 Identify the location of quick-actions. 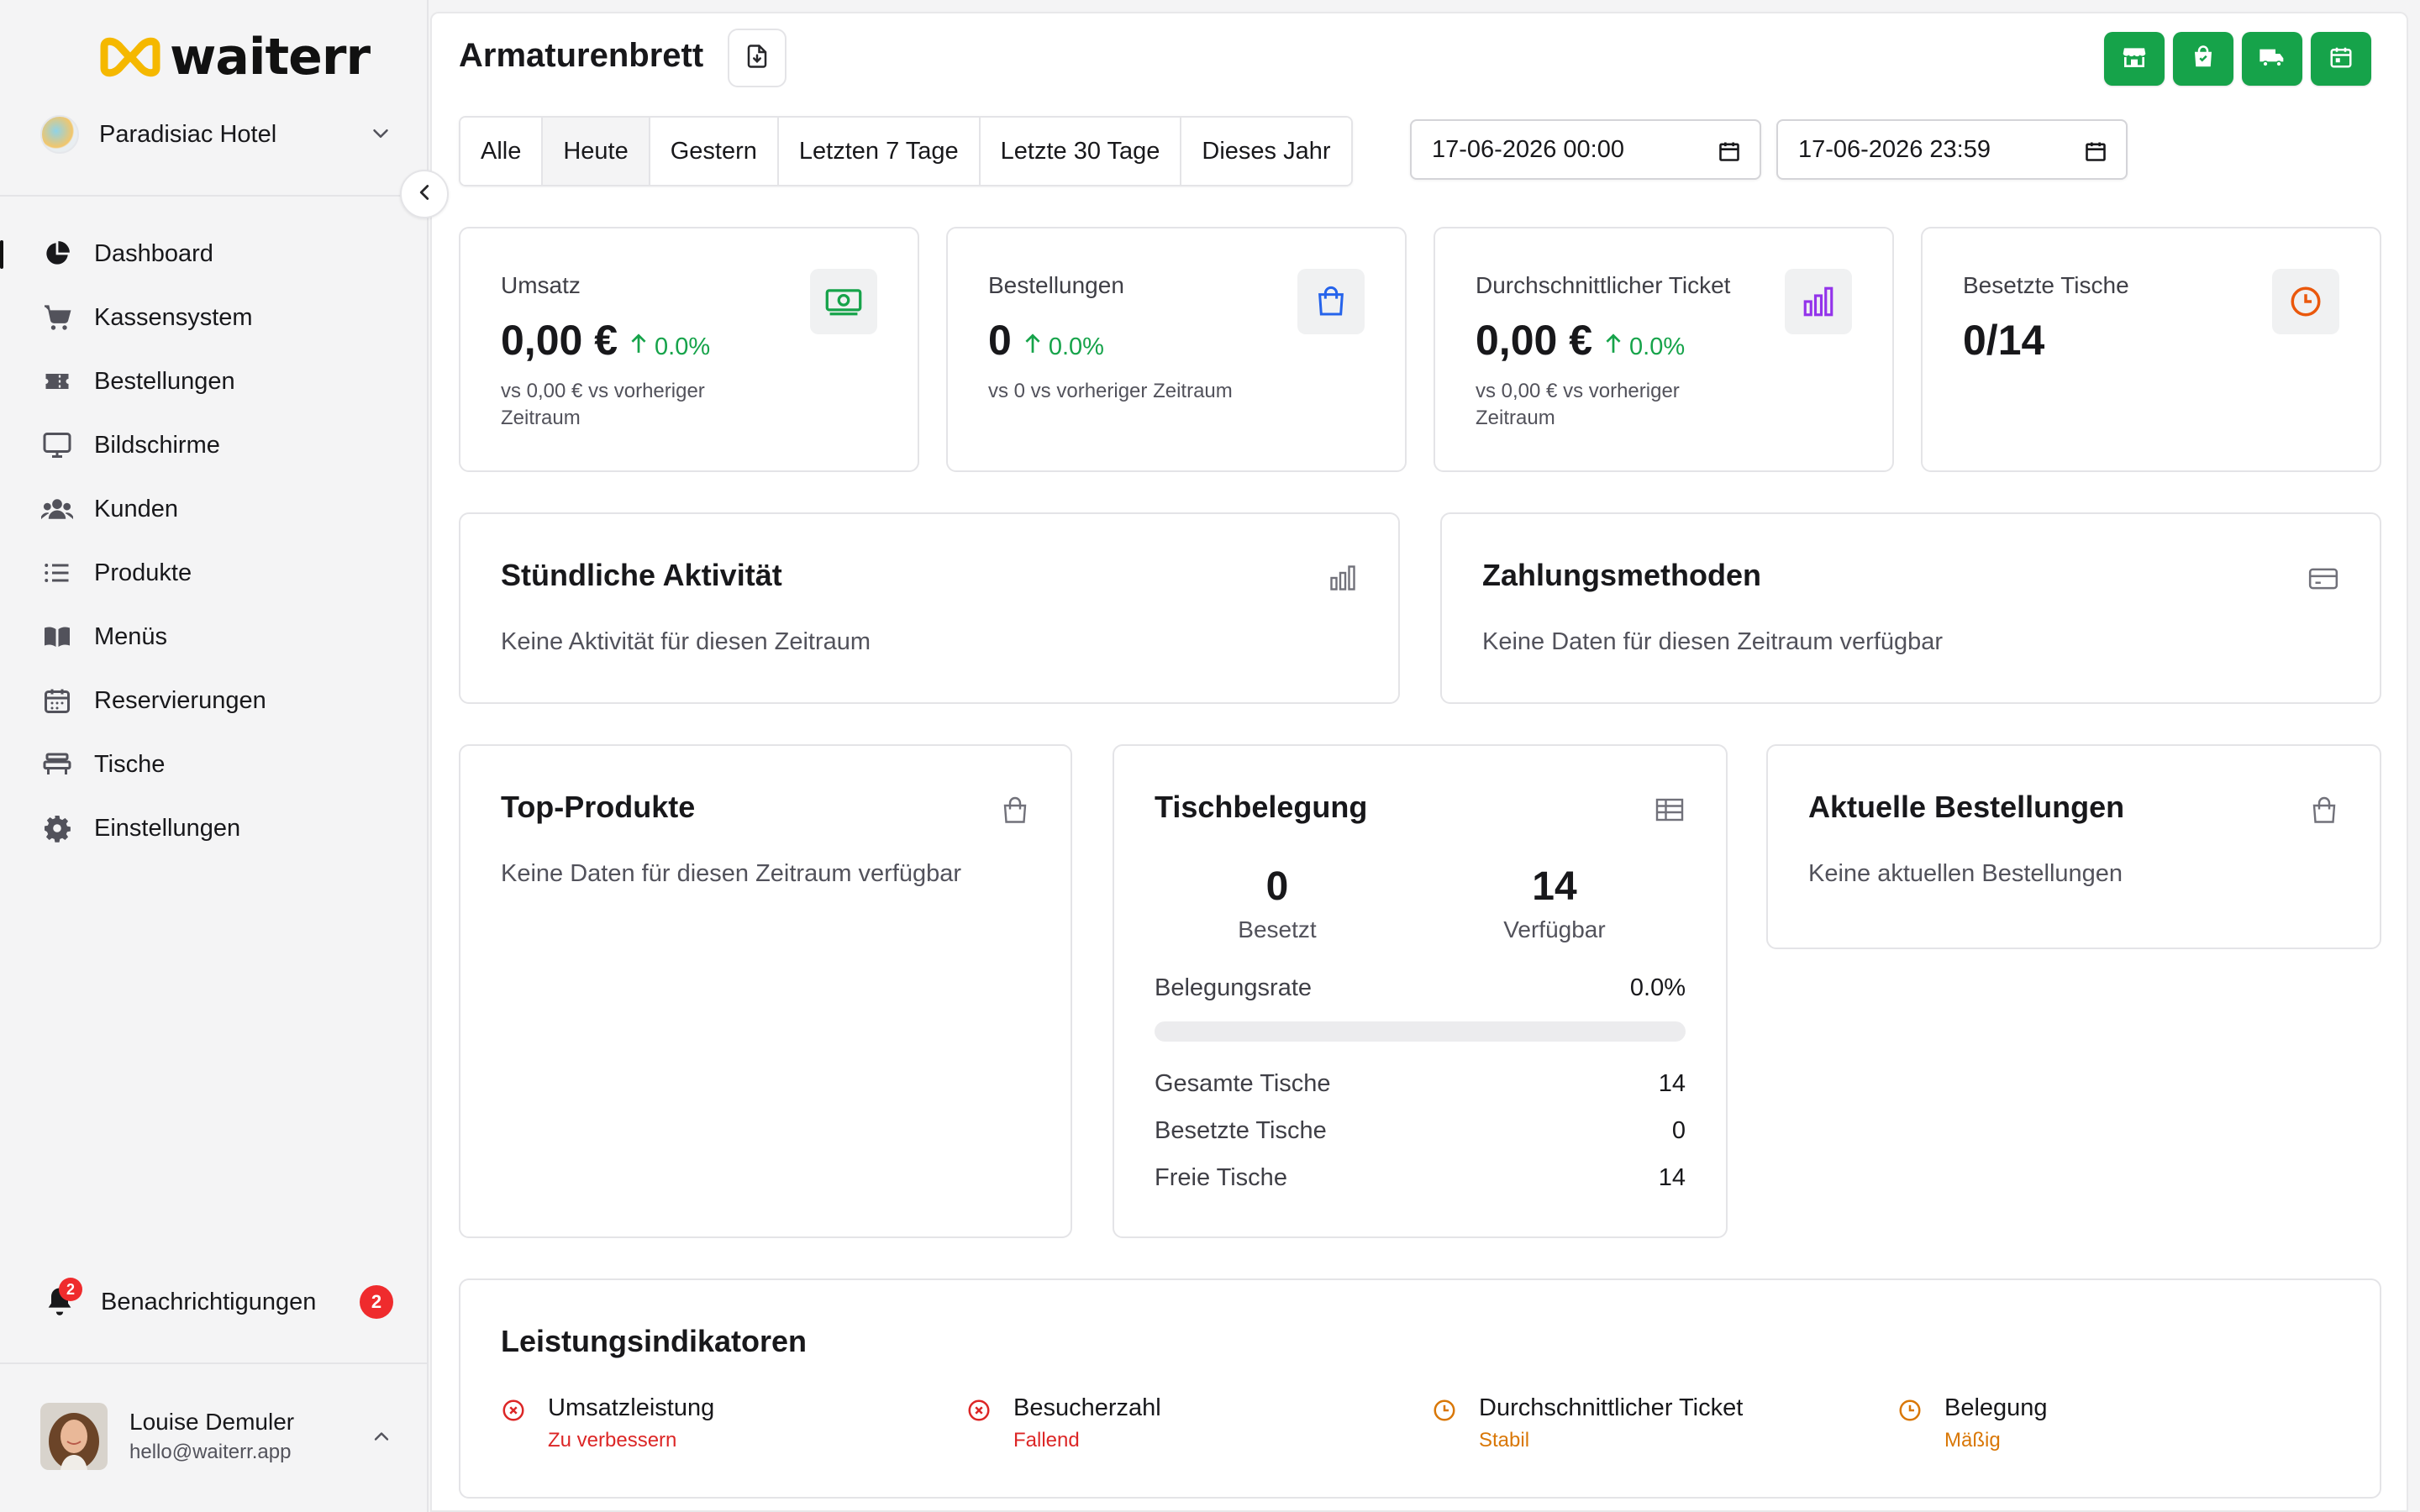
(2237, 59).